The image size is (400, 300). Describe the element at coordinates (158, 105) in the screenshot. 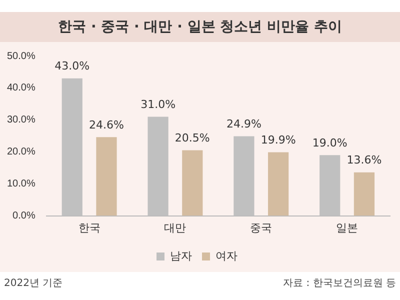

I see `text: 31.0%` at that location.